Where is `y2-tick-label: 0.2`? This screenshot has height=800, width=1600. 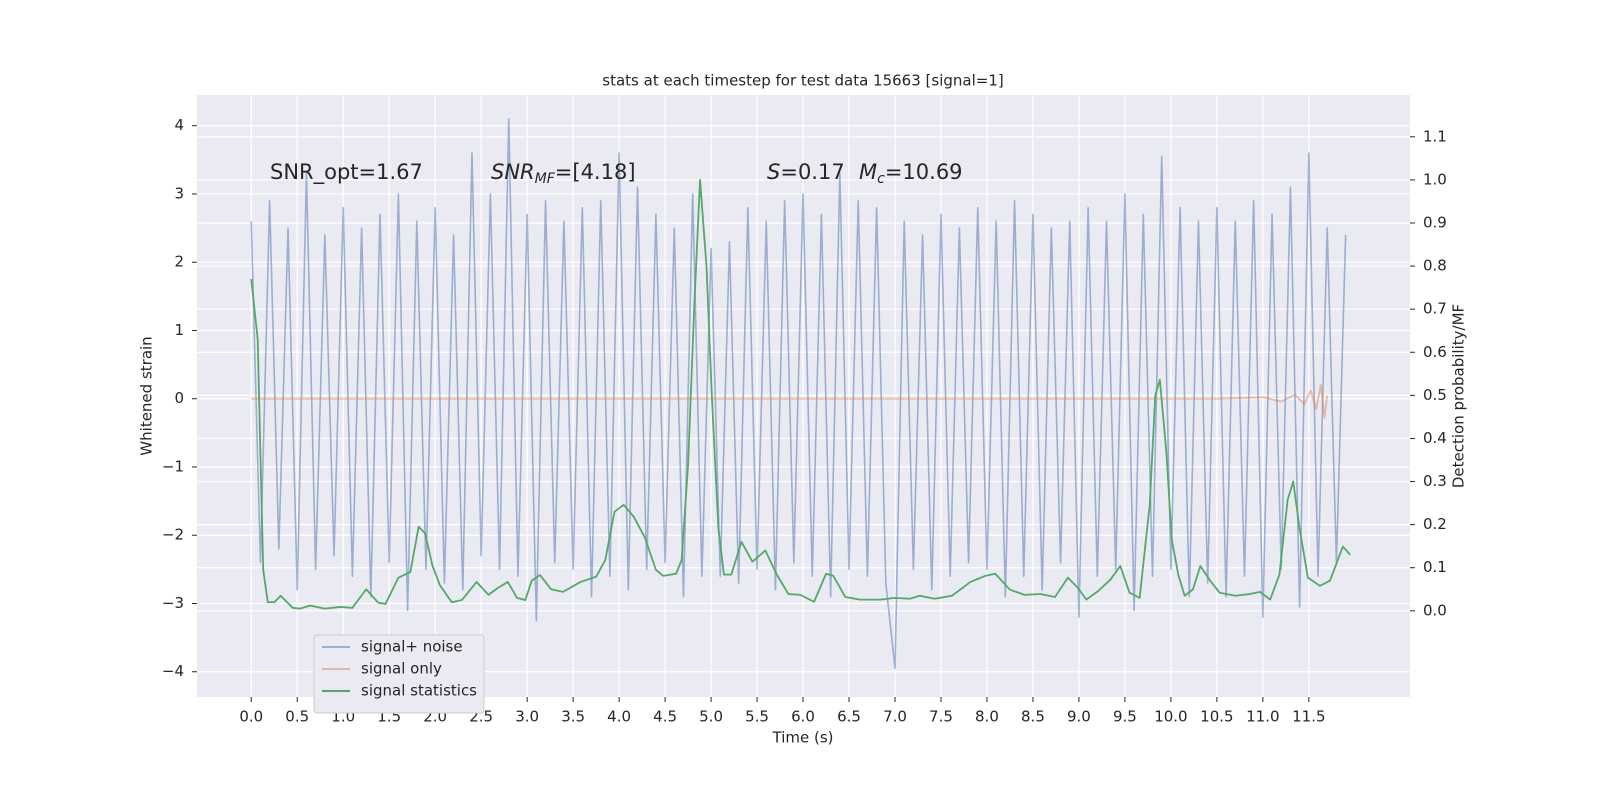 y2-tick-label: 0.2 is located at coordinates (1435, 524).